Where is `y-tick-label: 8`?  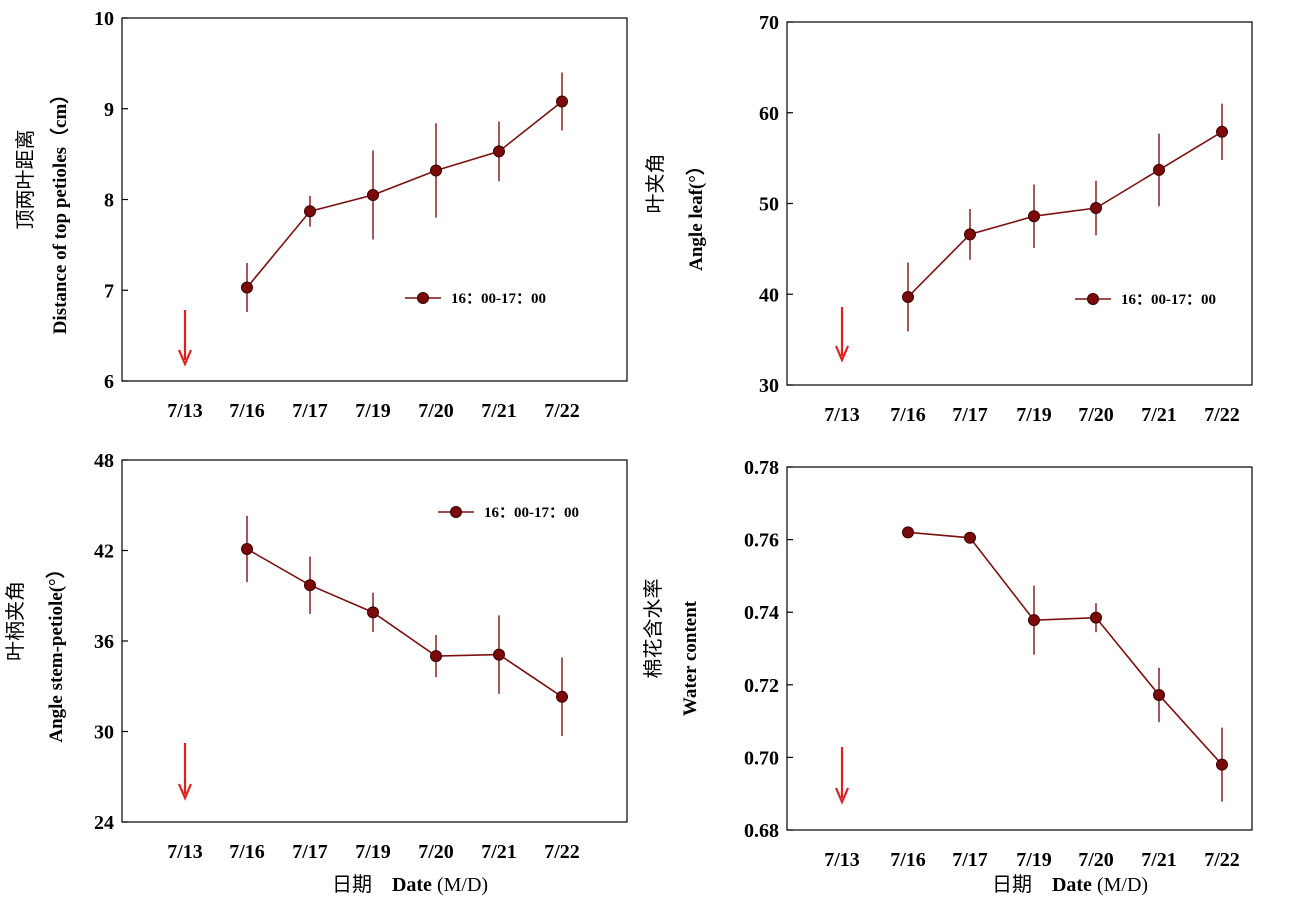 y-tick-label: 8 is located at coordinates (109, 201).